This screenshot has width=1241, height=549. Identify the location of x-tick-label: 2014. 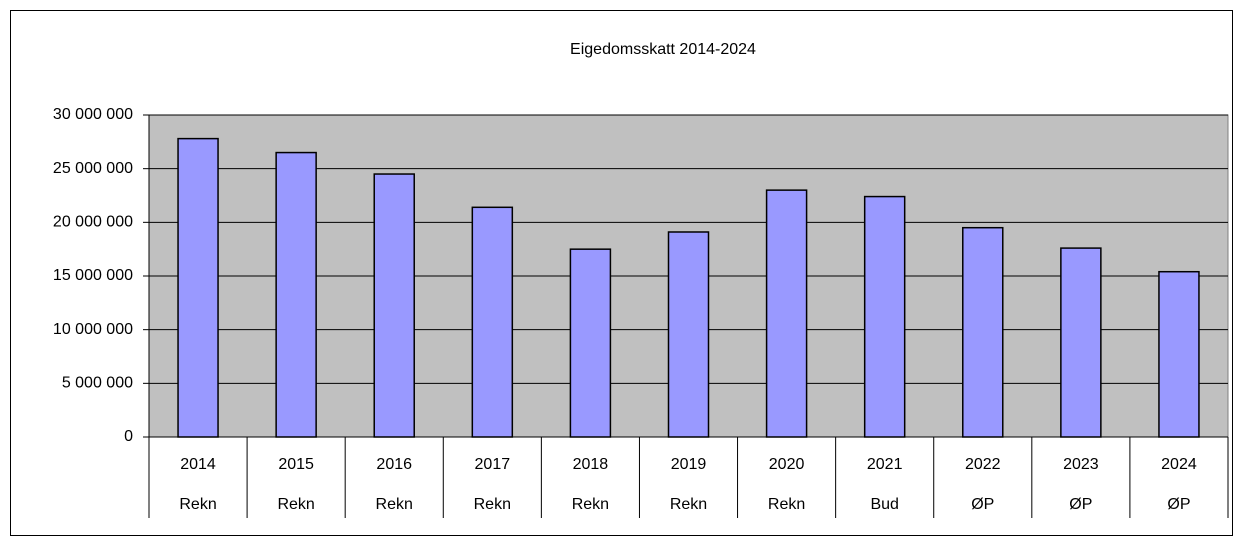
(198, 464).